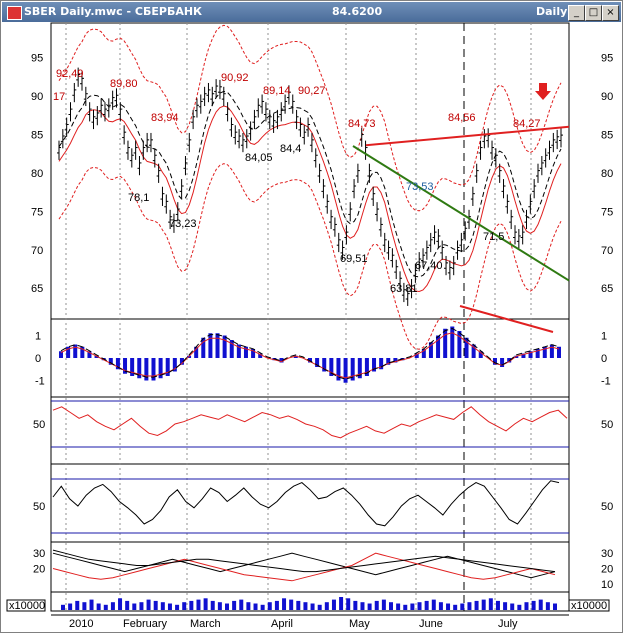  I want to click on macd-y-tick-left: -1, so click(40, 382).